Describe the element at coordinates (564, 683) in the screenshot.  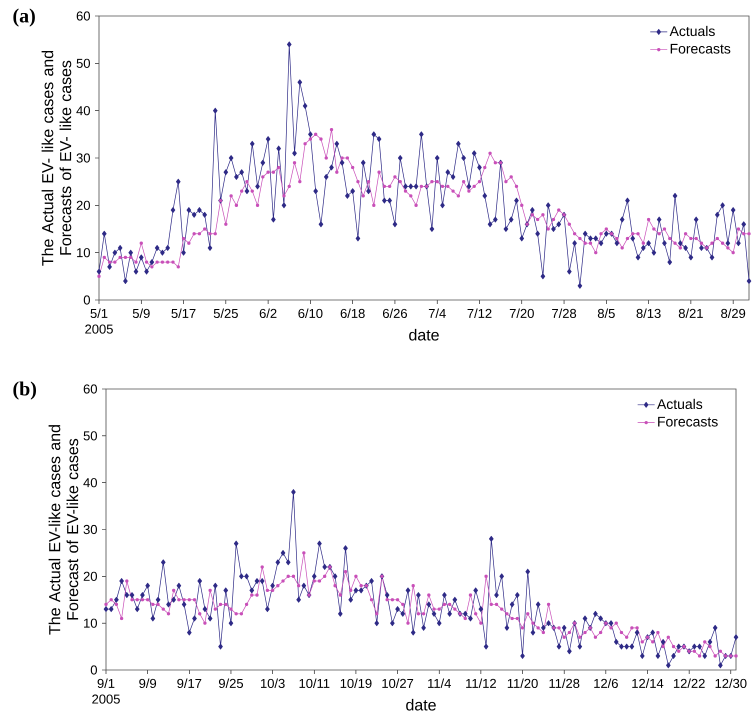
I see `x-tick-label: 11/28` at that location.